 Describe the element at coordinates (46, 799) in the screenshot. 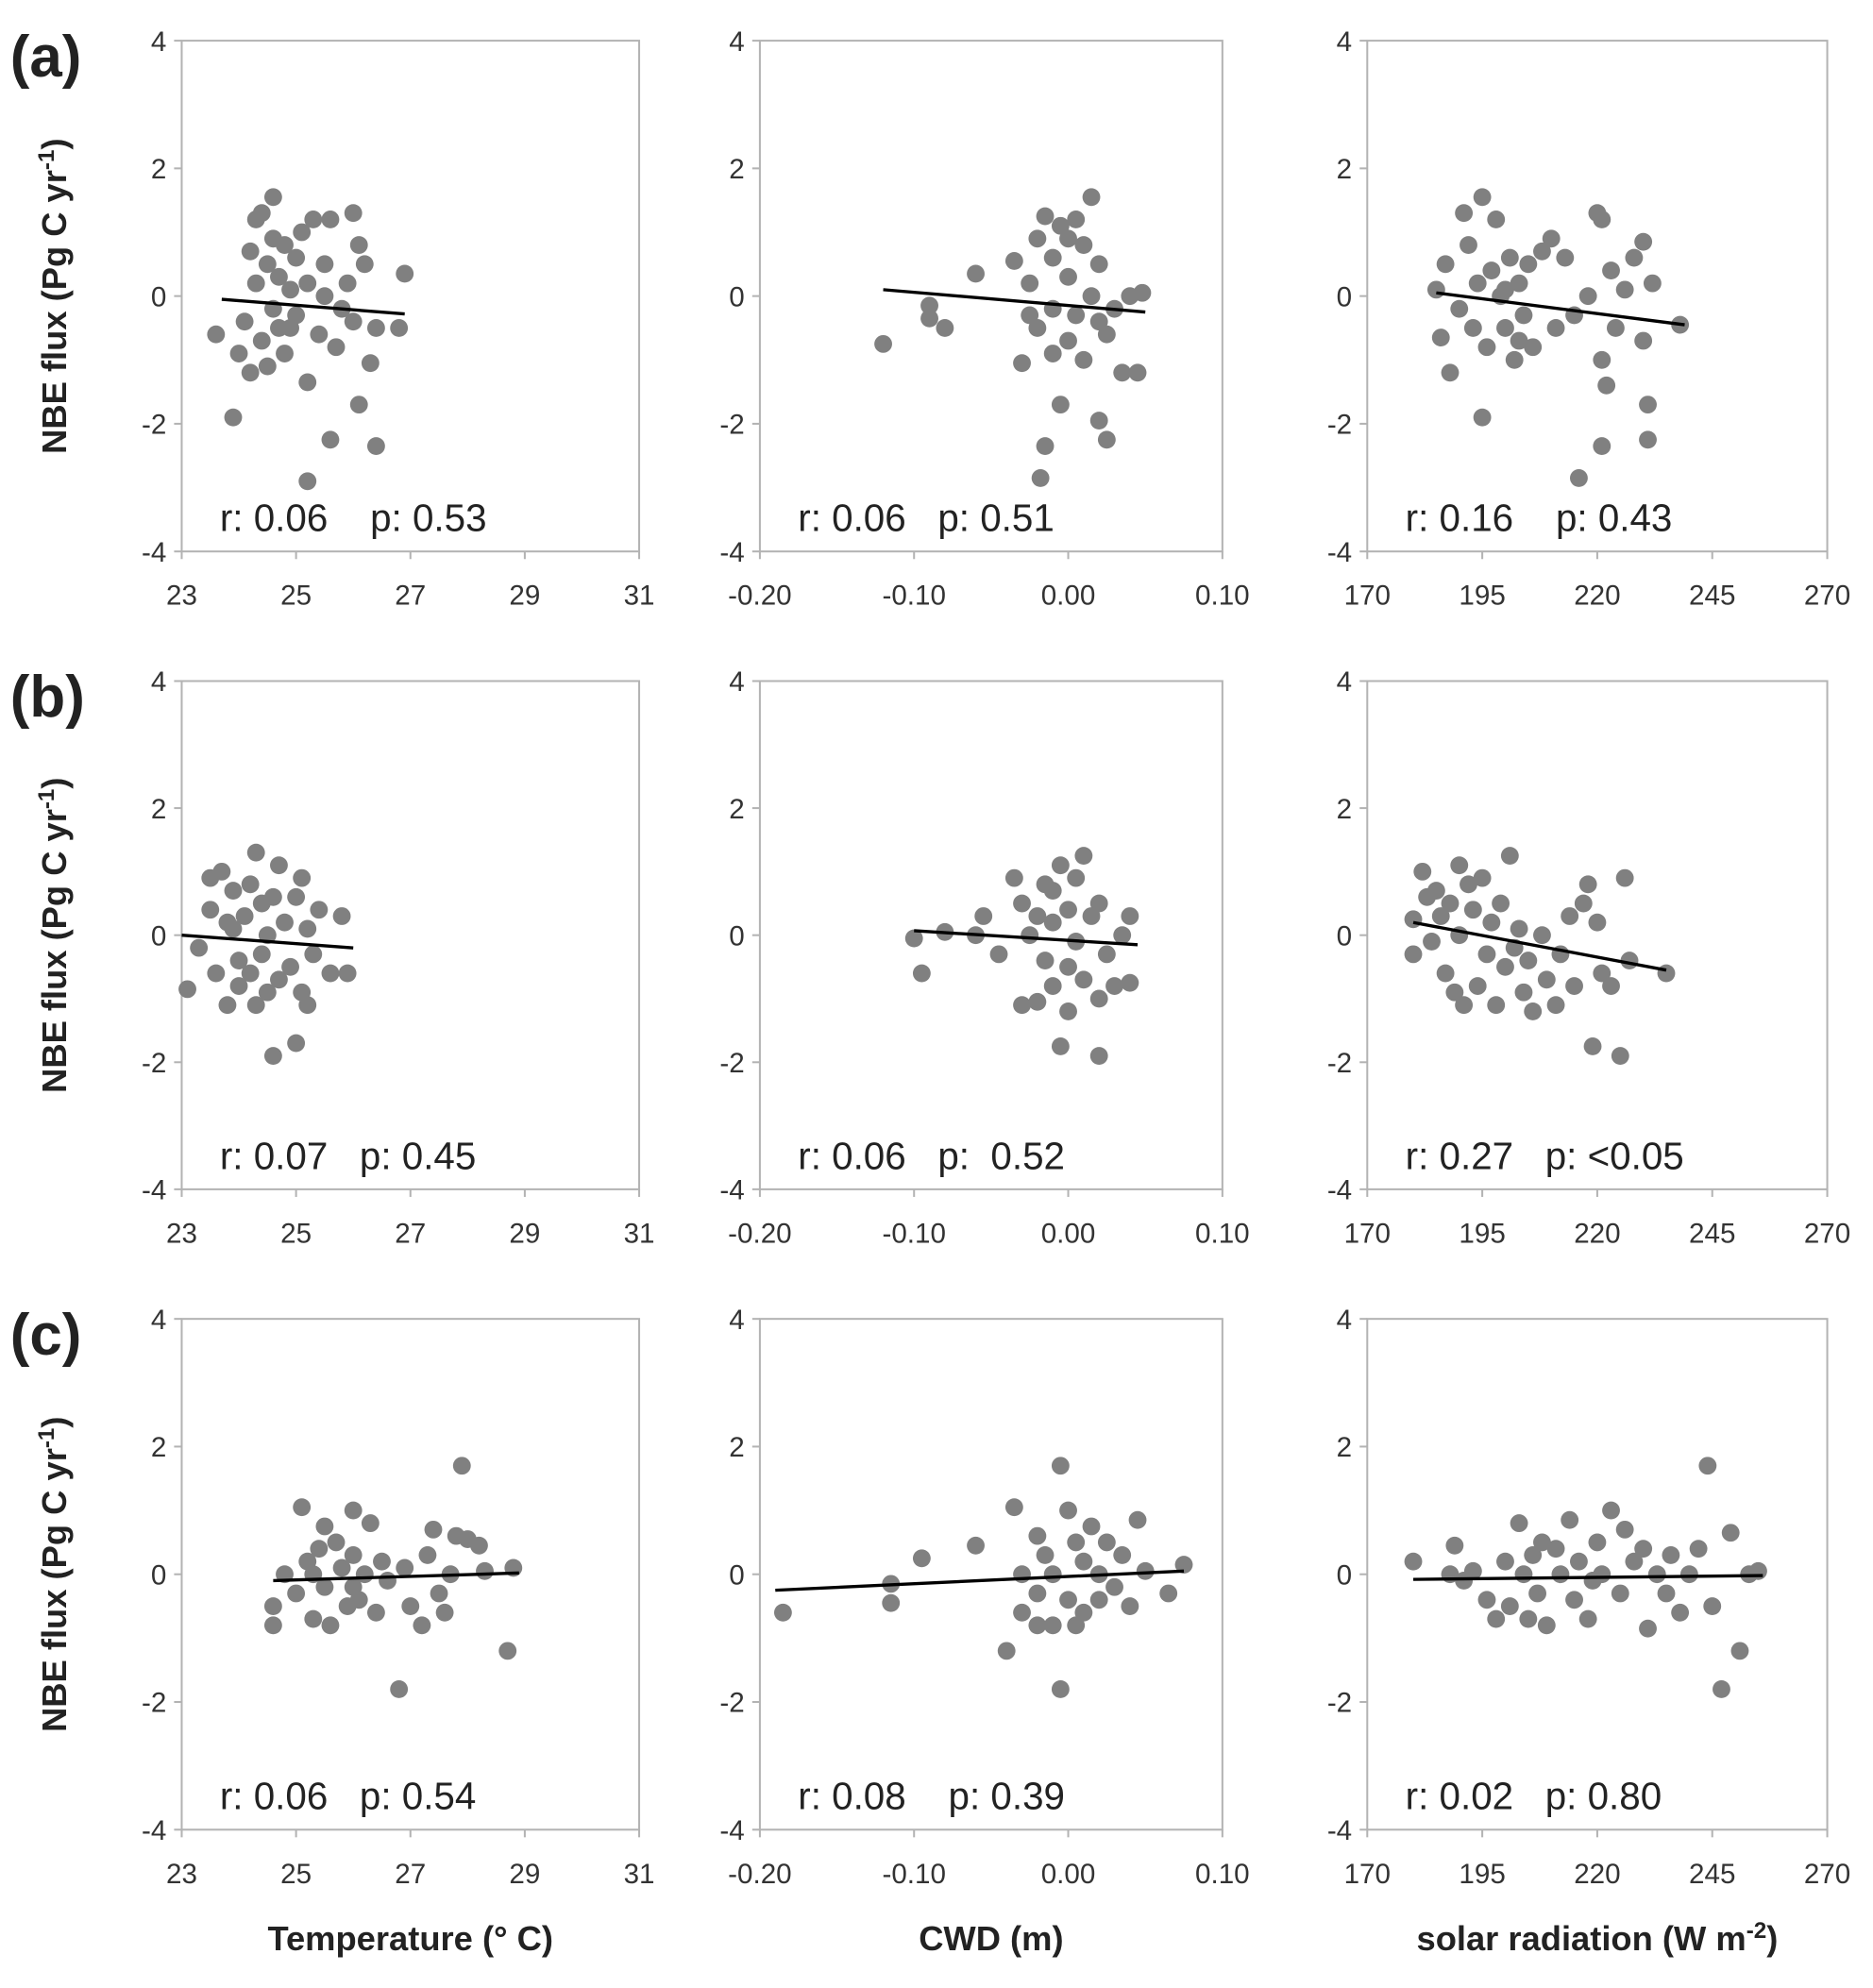

I see `superscript: -1` at that location.